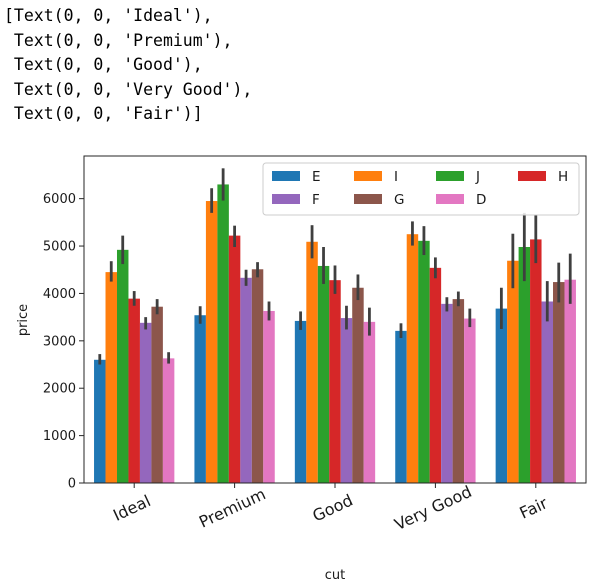  What do you see at coordinates (412, 358) in the screenshot?
I see `bar-I-Very Good` at bounding box center [412, 358].